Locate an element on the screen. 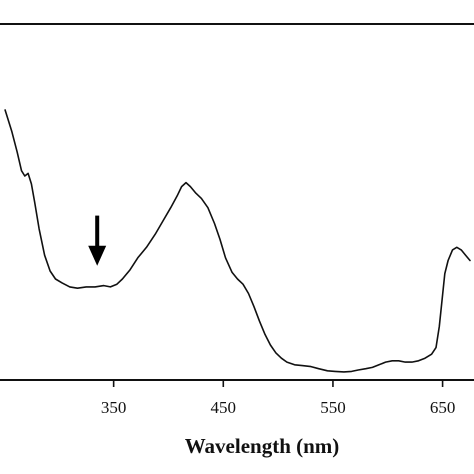 The image size is (474, 474). annotation-layer is located at coordinates (97, 240).